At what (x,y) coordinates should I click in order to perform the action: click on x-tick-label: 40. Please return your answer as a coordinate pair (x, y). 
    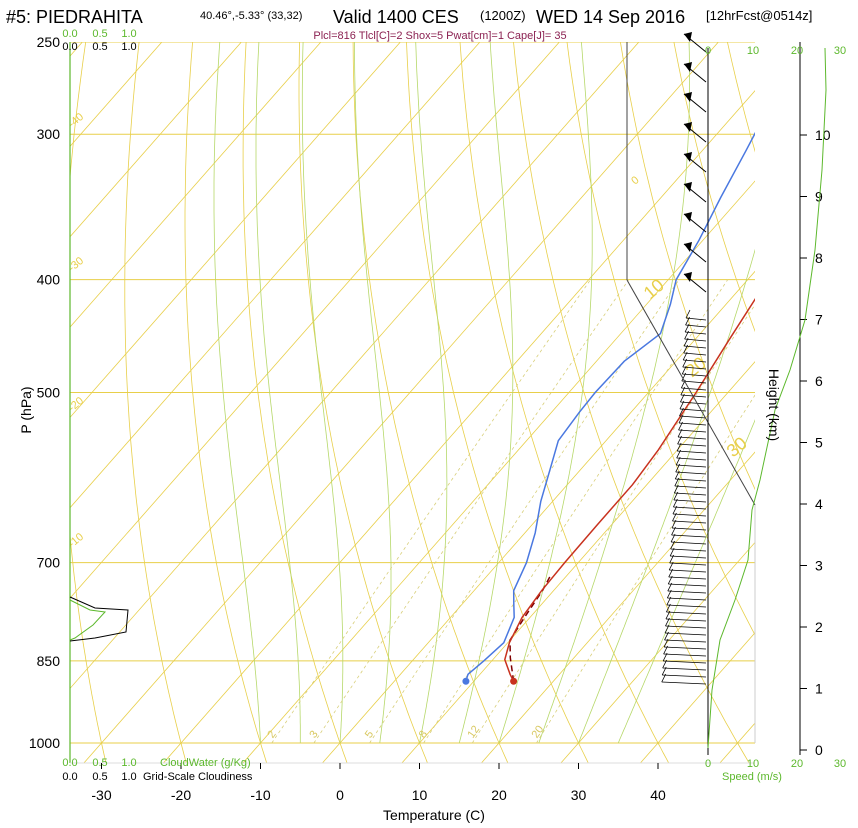
    Looking at the image, I should click on (658, 795).